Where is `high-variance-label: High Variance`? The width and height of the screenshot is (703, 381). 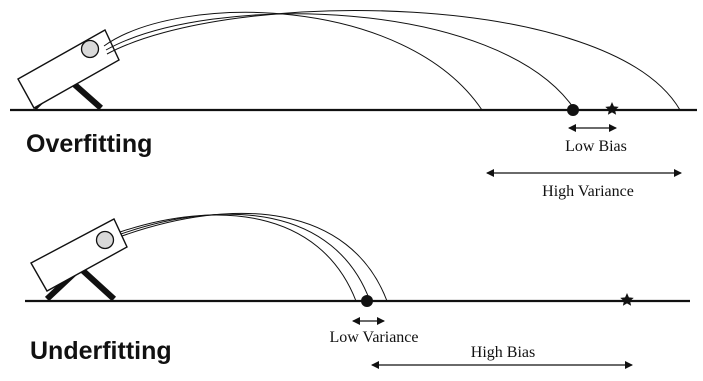 high-variance-label: High Variance is located at coordinates (588, 191).